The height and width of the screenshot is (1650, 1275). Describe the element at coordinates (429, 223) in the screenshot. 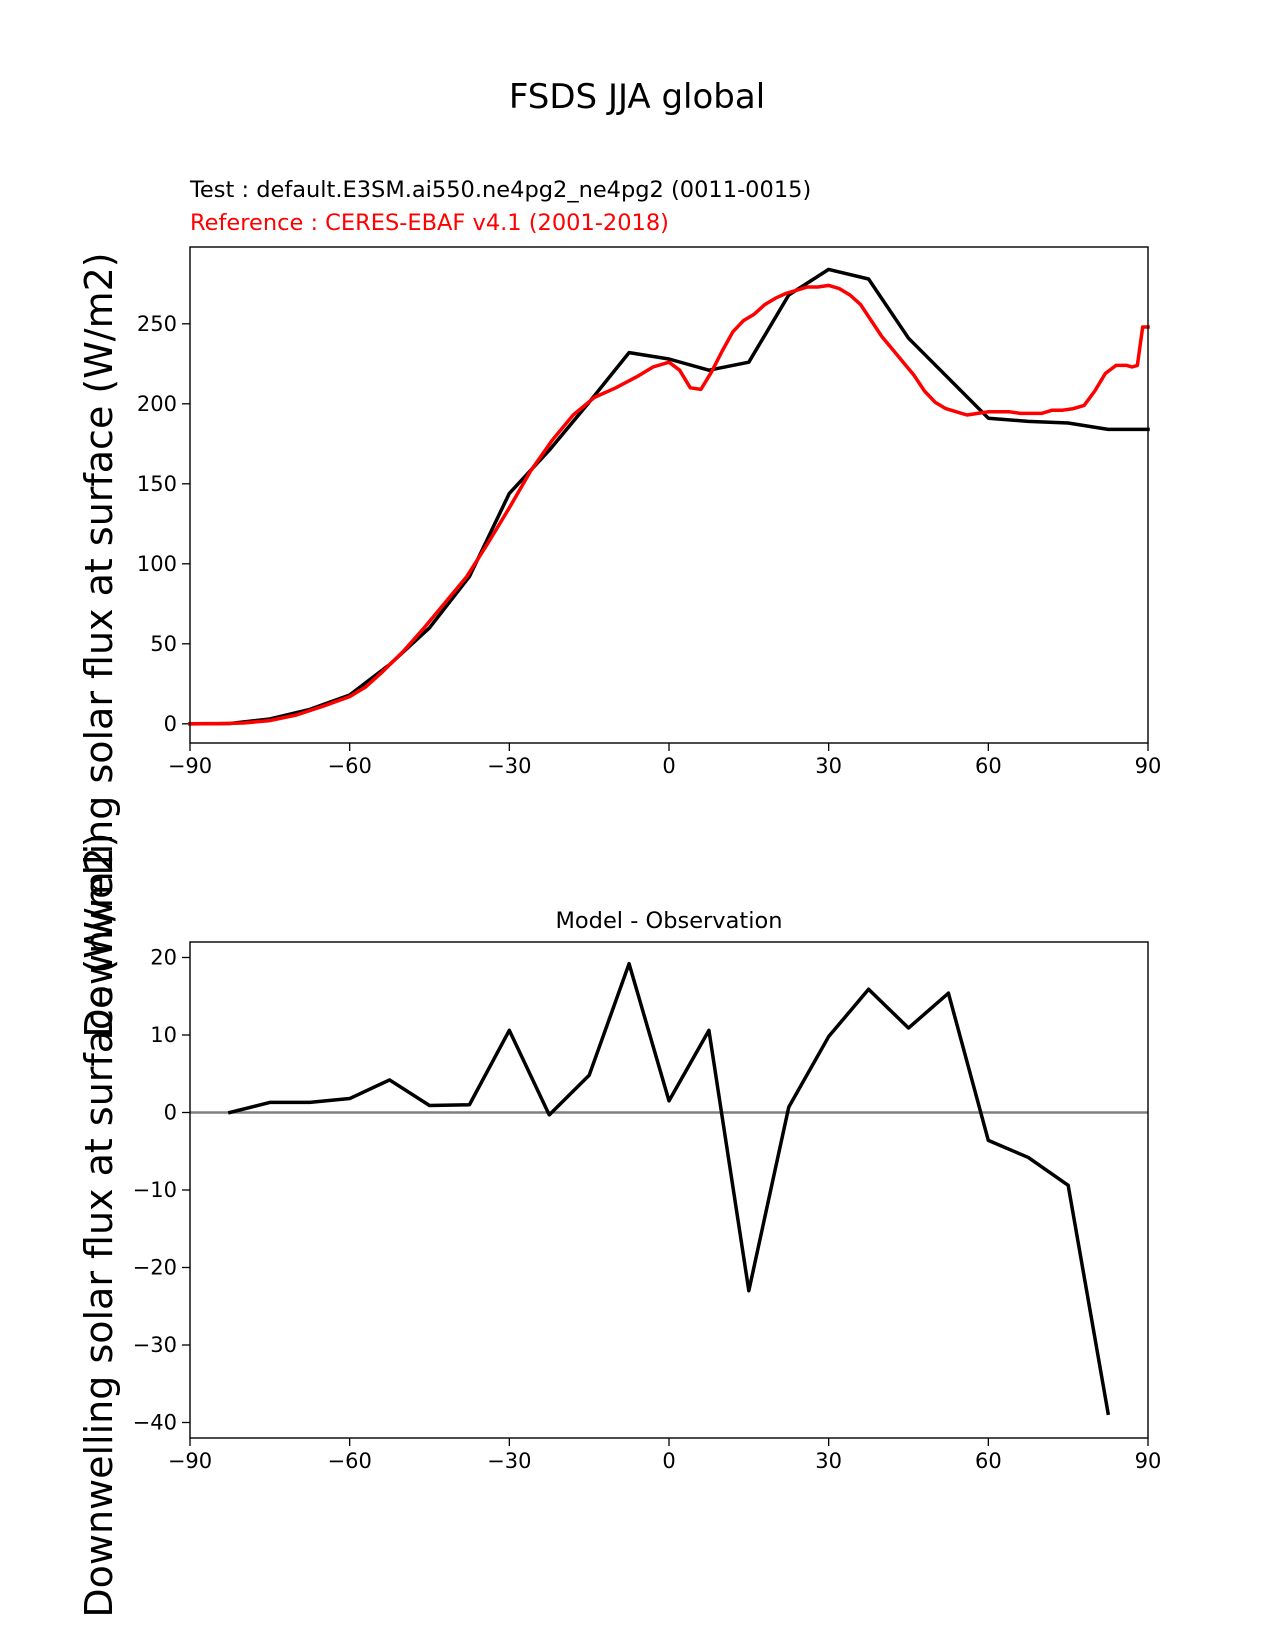

I see `reference-subtitle: Reference : CERES-EBAF v4.1 (2001-2018)` at that location.